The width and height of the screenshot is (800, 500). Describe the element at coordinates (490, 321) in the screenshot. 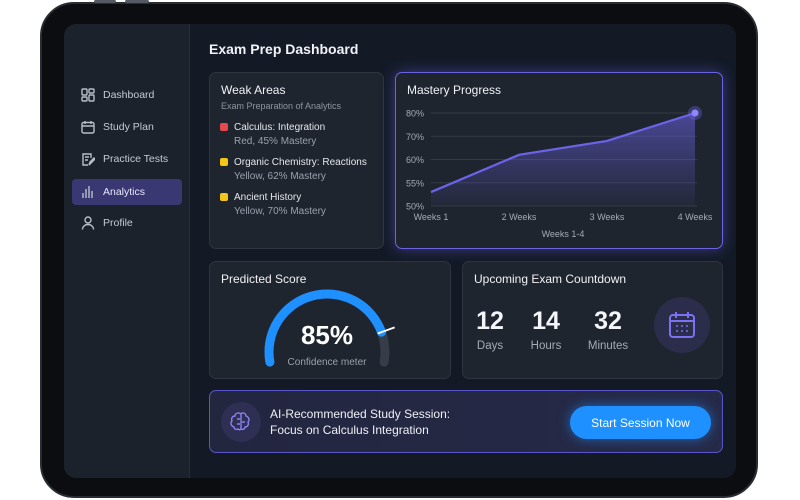

I see `days-value: 12` at that location.